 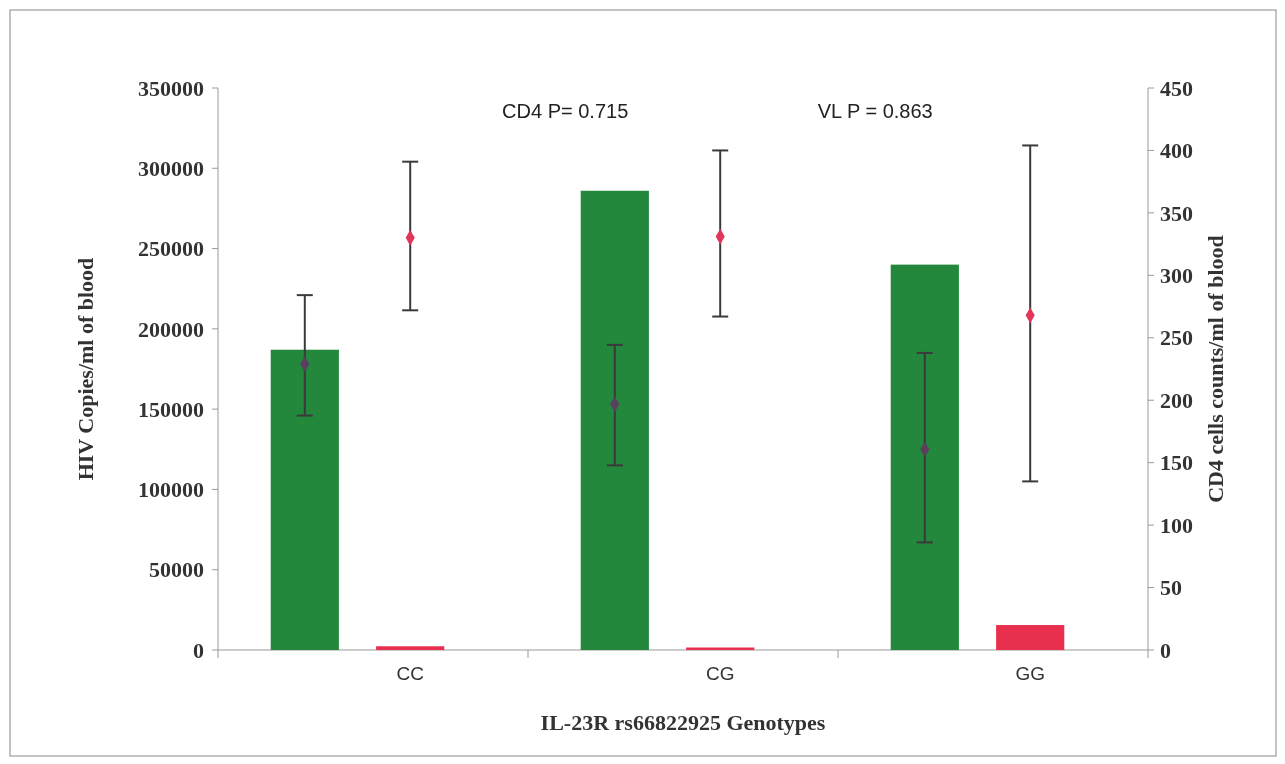 What do you see at coordinates (683, 722) in the screenshot?
I see `x-axis-title: IL-23R rs66822925 Genotypes` at bounding box center [683, 722].